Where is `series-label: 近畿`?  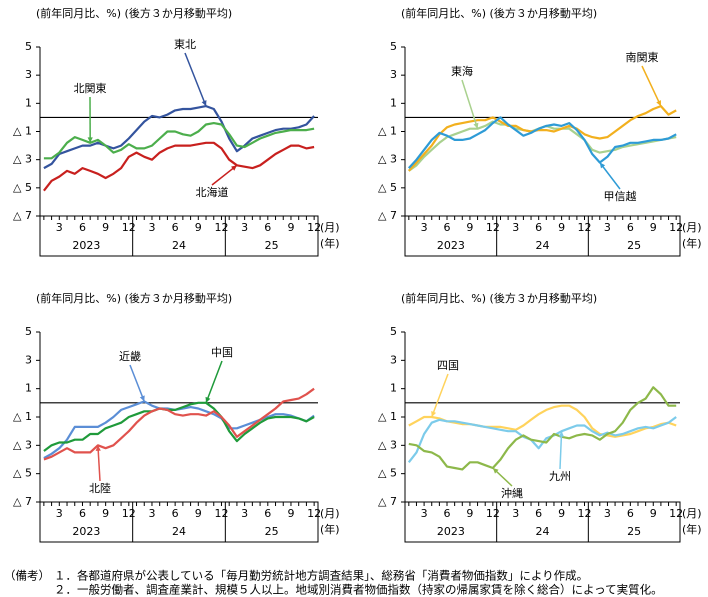 series-label: 近畿 is located at coordinates (130, 356).